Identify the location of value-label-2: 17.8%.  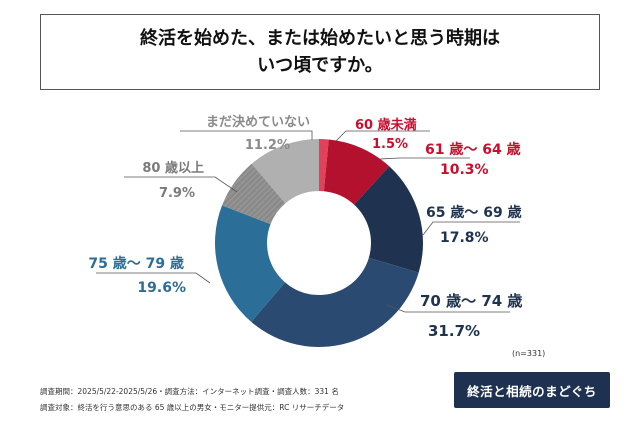
(464, 238).